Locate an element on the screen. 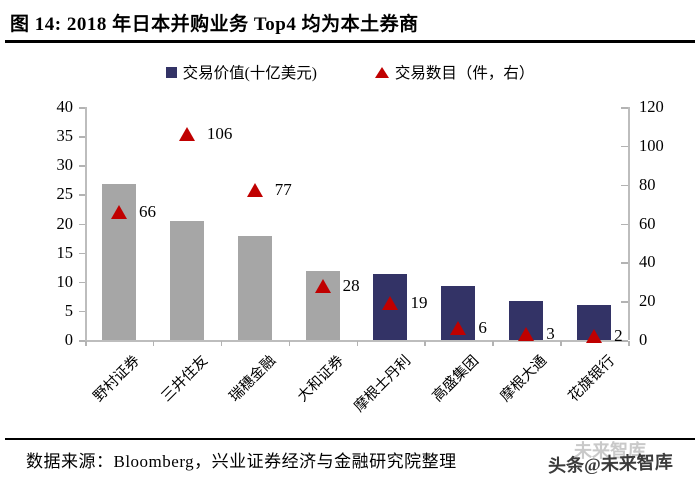  count-label-3: 28 is located at coordinates (351, 285).